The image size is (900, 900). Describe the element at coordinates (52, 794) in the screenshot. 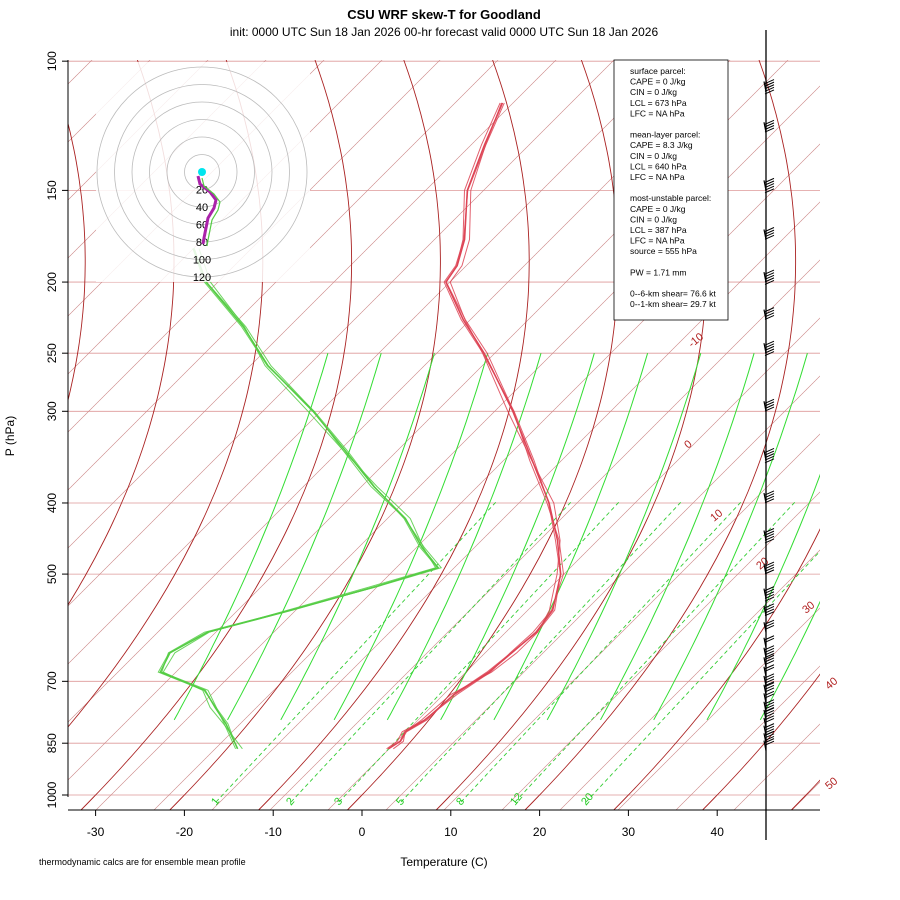

I see `pressure-tick-label: 1000` at that location.